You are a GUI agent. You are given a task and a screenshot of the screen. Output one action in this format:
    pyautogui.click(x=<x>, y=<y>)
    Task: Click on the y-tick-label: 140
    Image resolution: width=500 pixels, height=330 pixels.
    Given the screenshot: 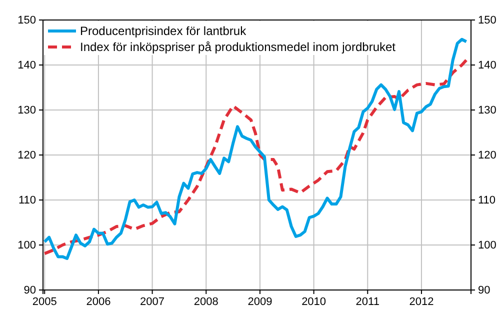 What is the action you would take?
    pyautogui.click(x=27, y=66)
    